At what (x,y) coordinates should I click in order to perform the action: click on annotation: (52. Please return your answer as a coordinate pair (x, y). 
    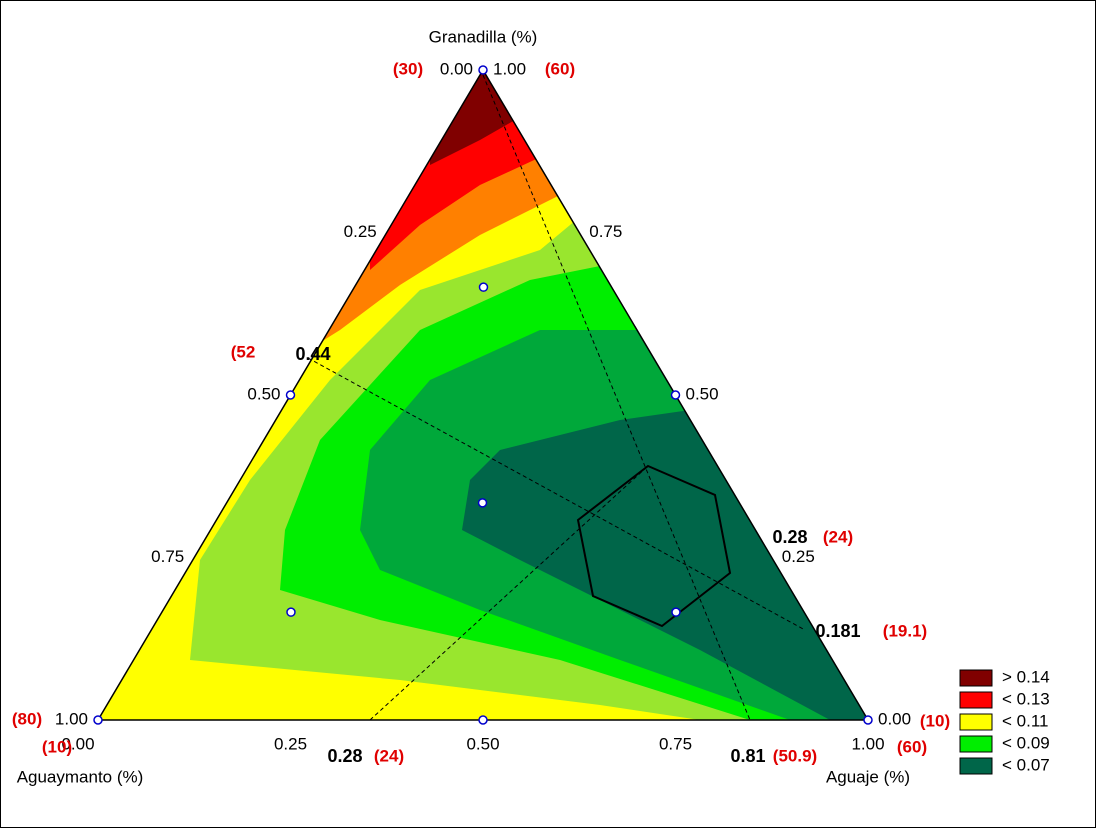
    Looking at the image, I should click on (243, 351).